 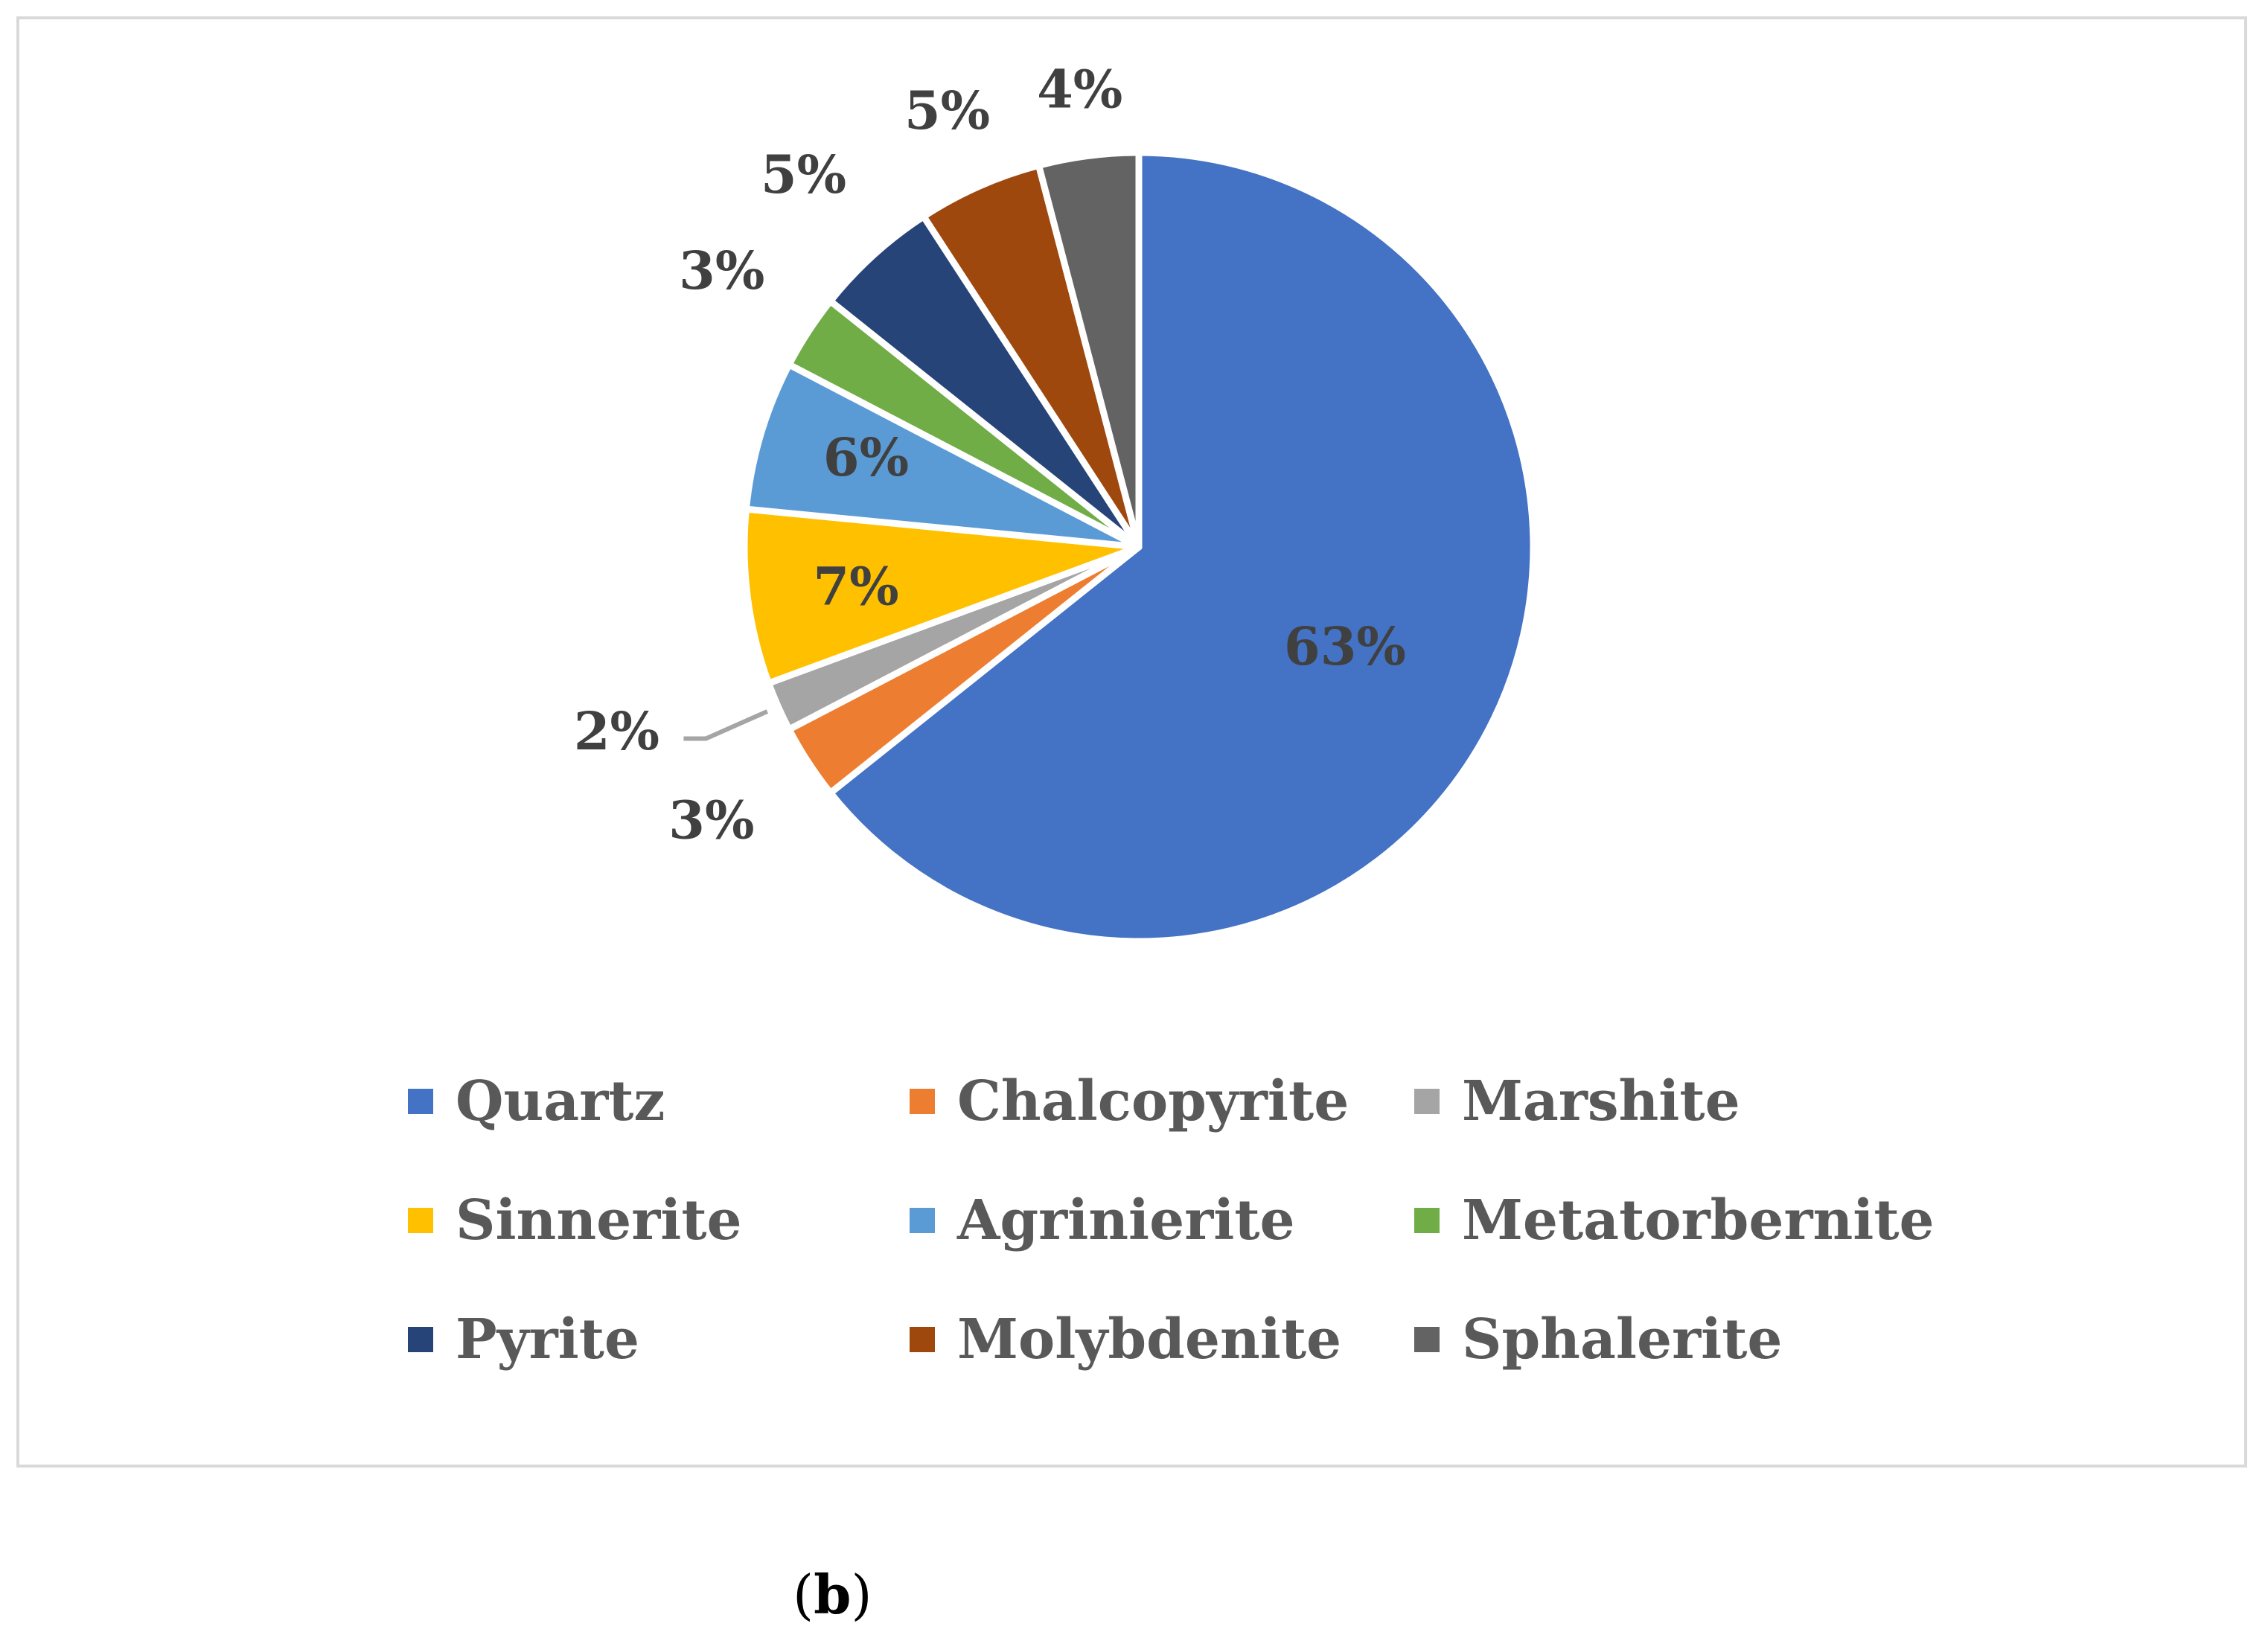 I want to click on pie-slice-agrinierite, so click(x=942, y=456).